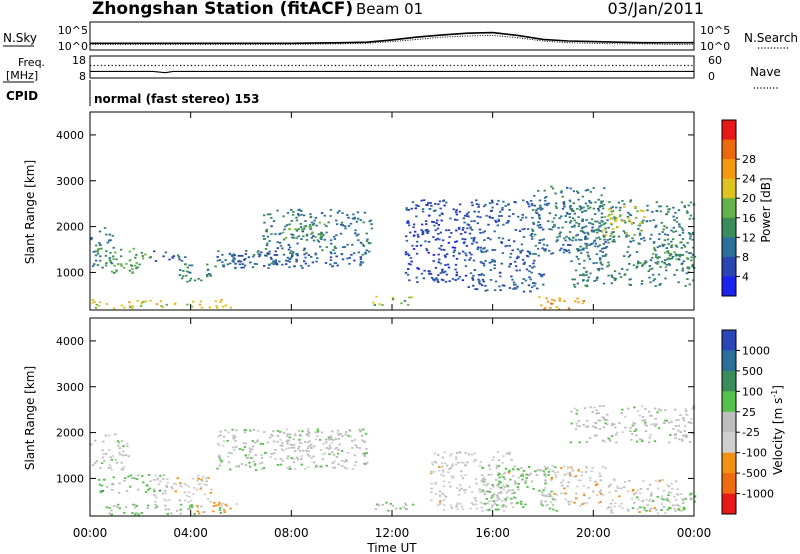 This screenshot has width=800, height=554. Describe the element at coordinates (392, 533) in the screenshot. I see `time-axis-ticklabels: 00:00 04:00 08:00 12:00 16:00 20:00 00:00` at that location.